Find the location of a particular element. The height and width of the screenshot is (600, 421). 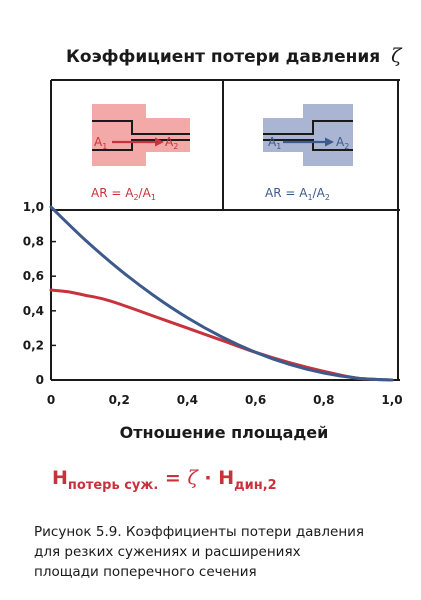

y-tick-label: 0,2 is located at coordinates (33, 345).